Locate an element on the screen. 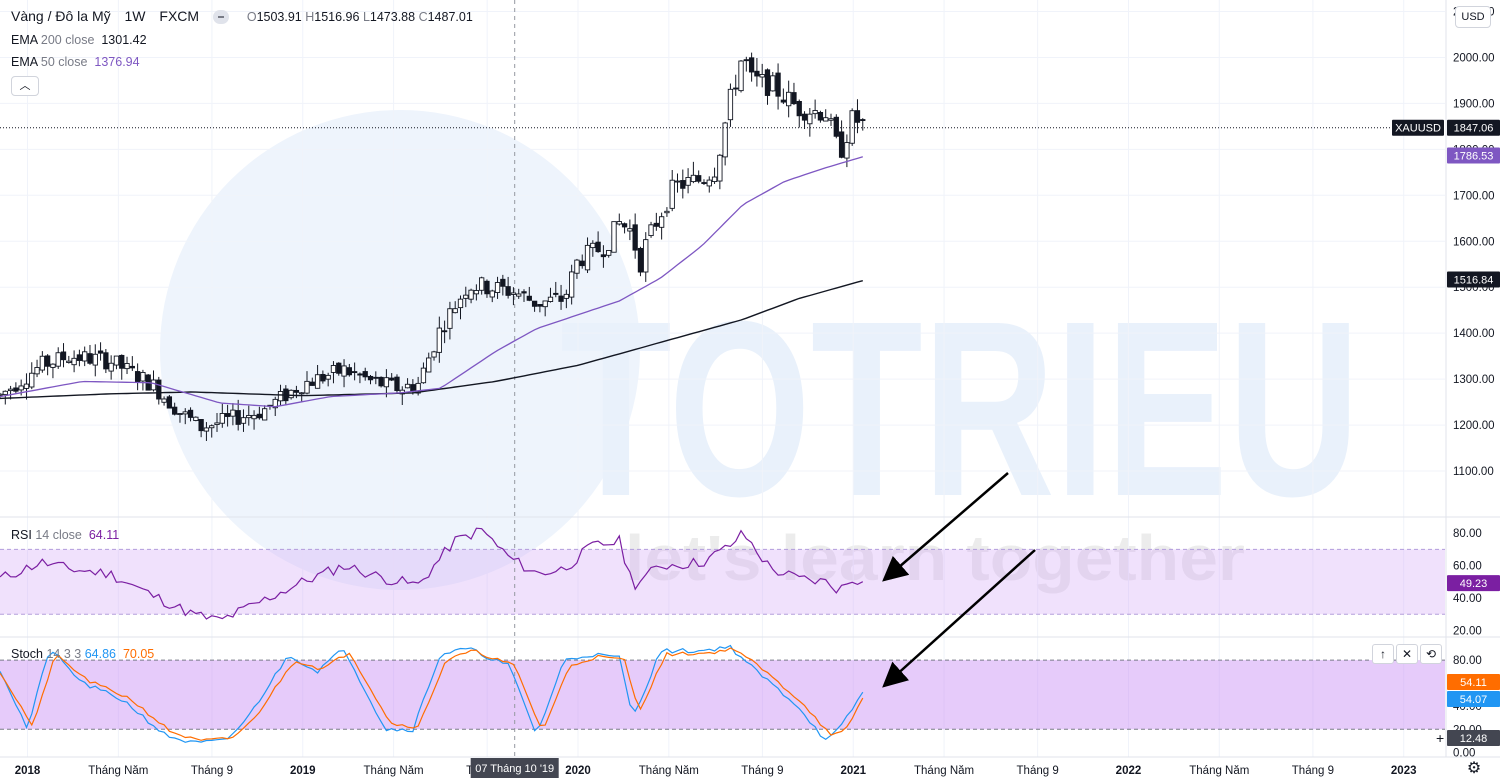 The height and width of the screenshot is (781, 1500). time-tick-label: Tháng 9 is located at coordinates (212, 771).